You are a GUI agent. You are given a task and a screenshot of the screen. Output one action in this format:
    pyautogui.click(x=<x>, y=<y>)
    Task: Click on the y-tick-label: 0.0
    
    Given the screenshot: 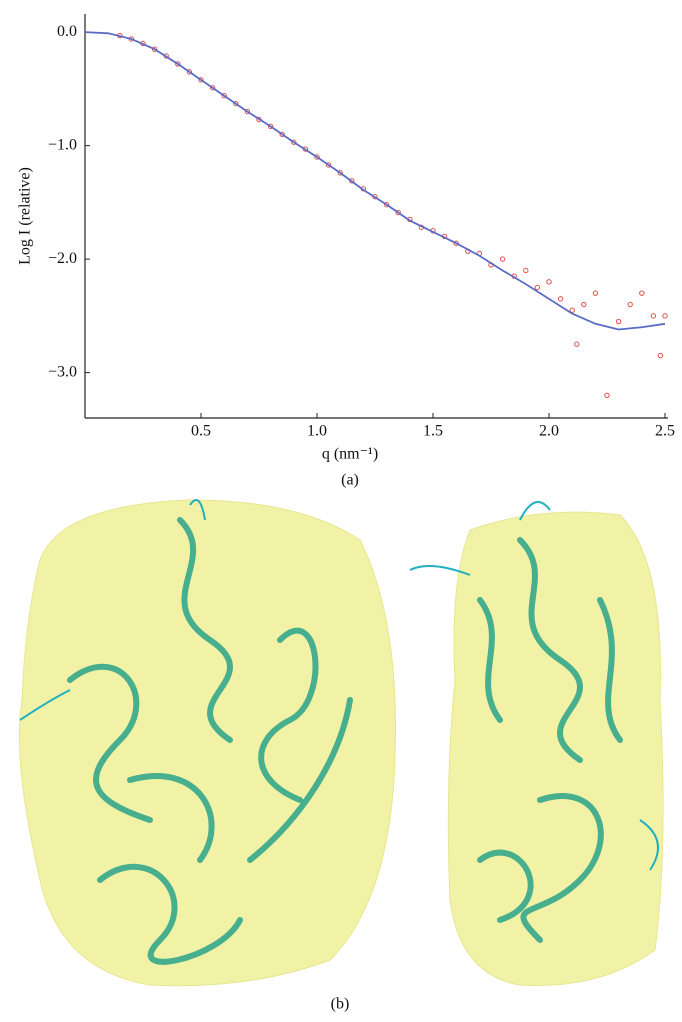 What is the action you would take?
    pyautogui.click(x=67, y=31)
    